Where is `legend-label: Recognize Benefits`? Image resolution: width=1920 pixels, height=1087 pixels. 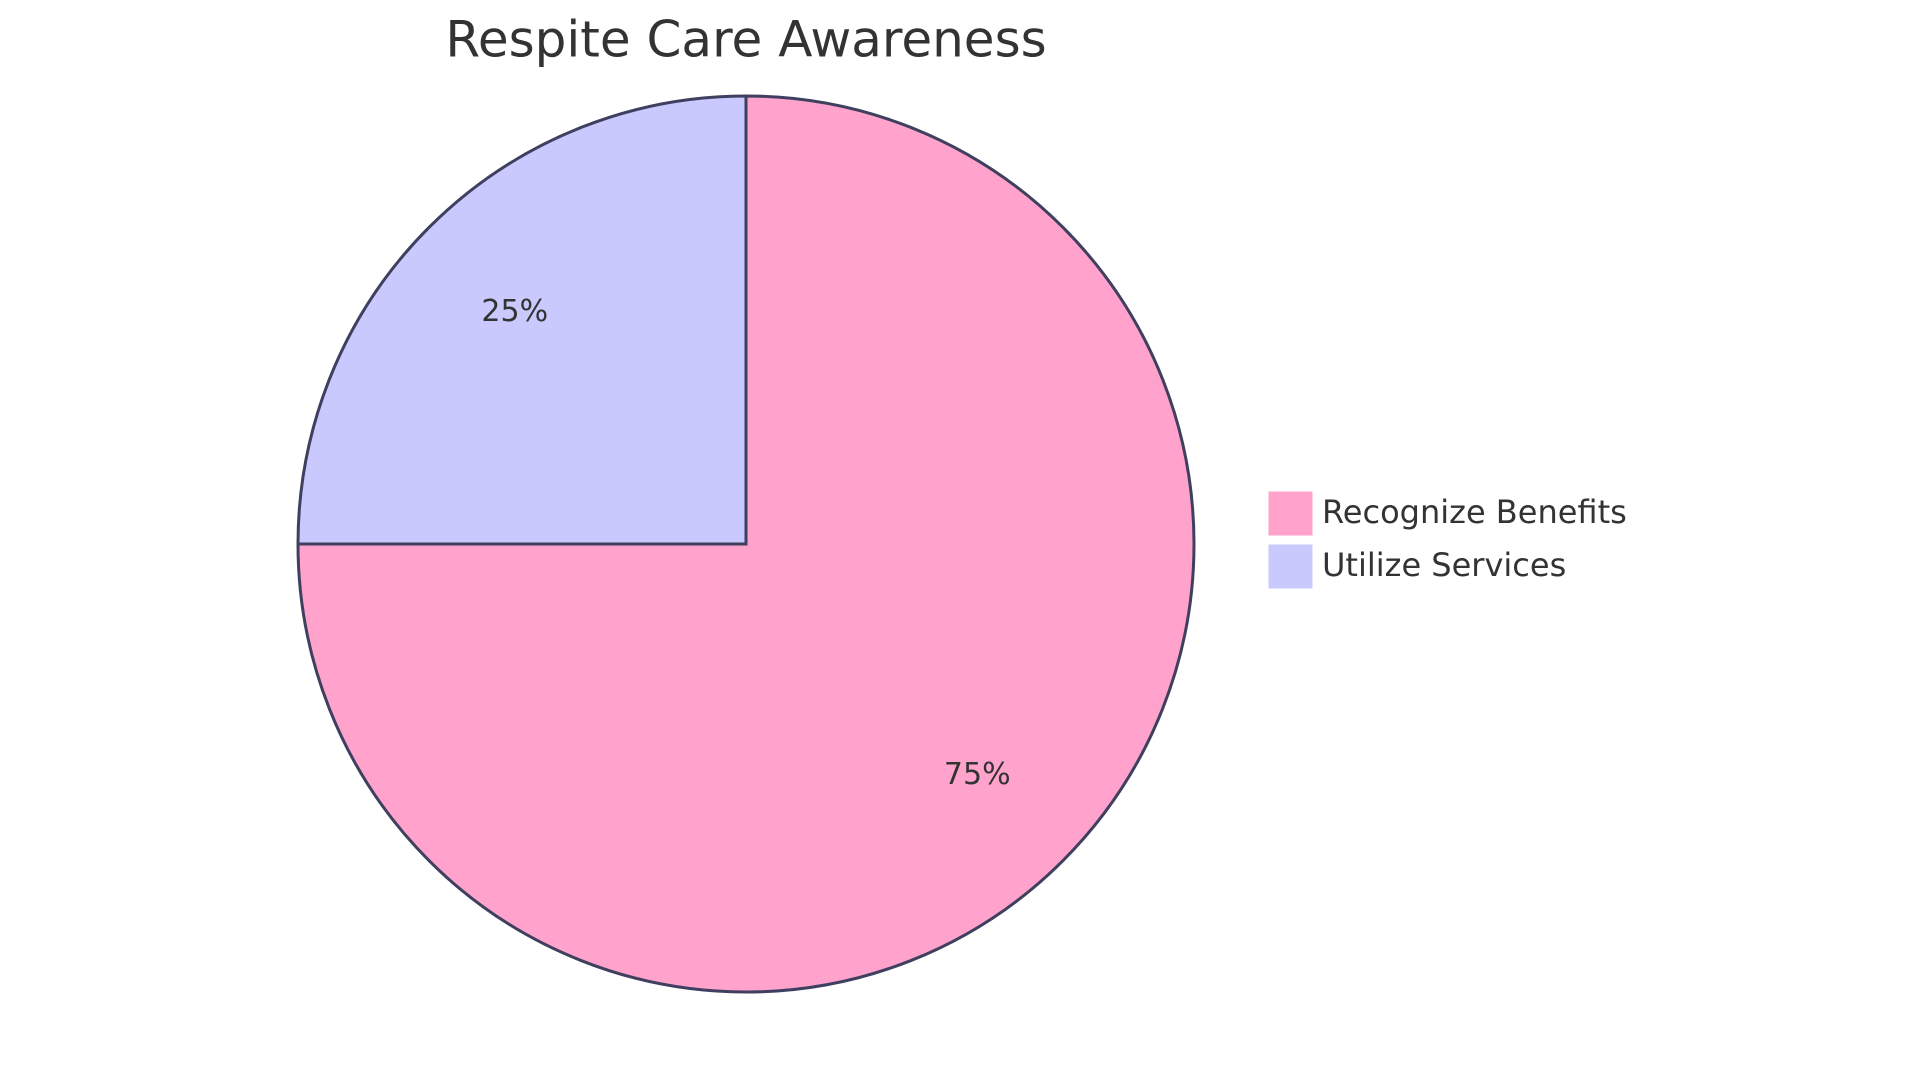 legend-label: Recognize Benefits is located at coordinates (1474, 512).